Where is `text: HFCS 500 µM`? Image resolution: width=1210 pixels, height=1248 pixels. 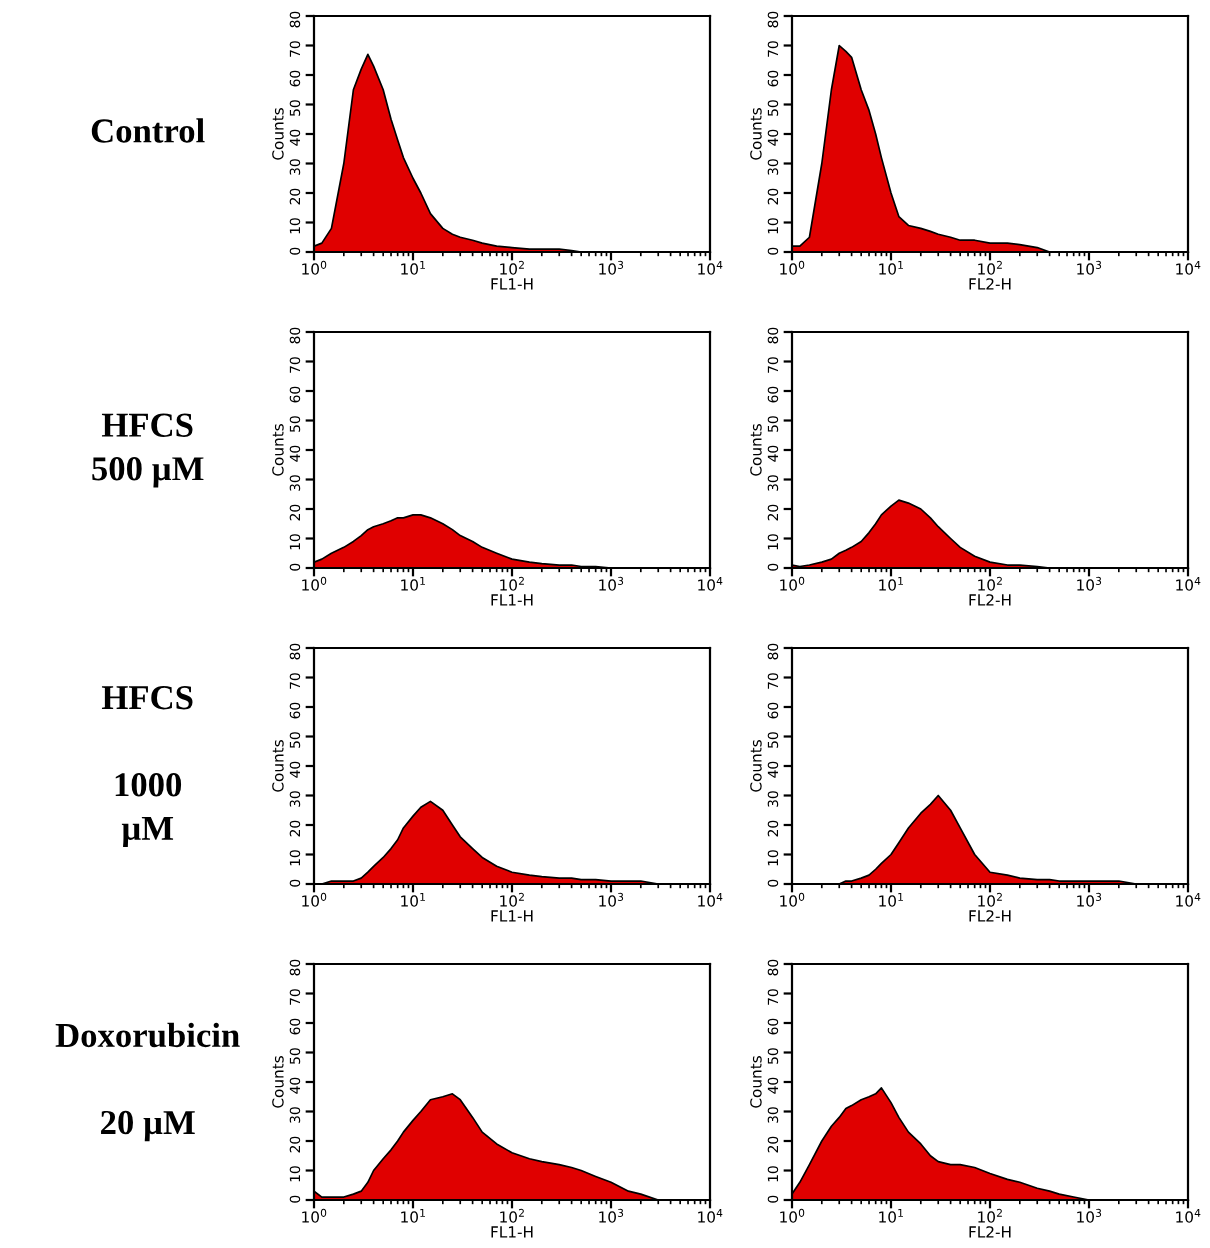
text: HFCS 500 µM is located at coordinates (148, 450).